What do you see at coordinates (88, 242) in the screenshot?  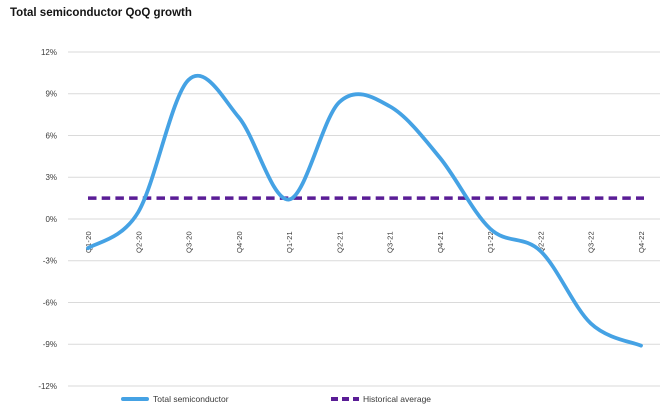 I see `x-axis-tick-label: Q1-20` at bounding box center [88, 242].